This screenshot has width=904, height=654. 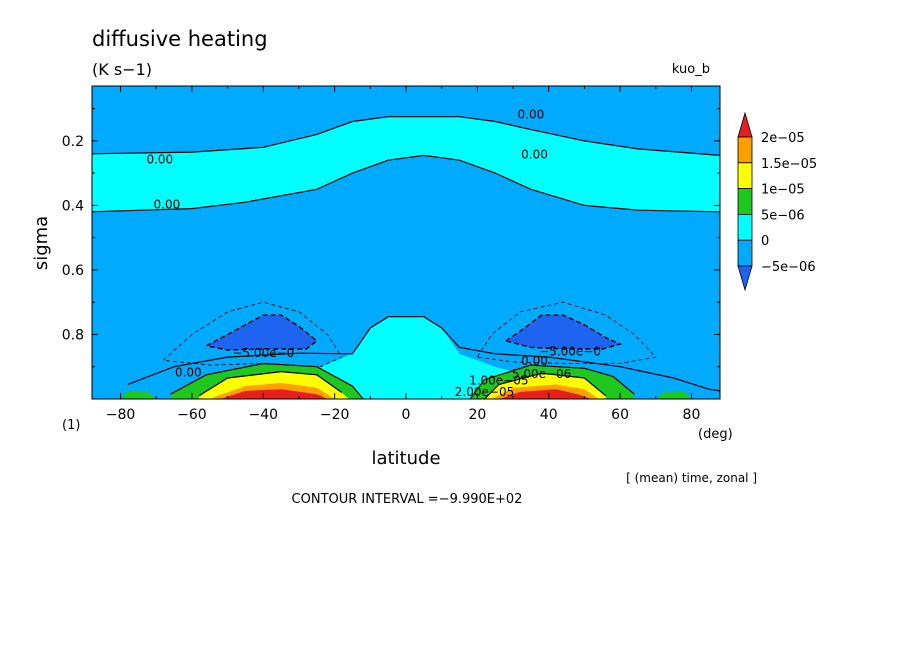 I want to click on x-tick-label-8: 80, so click(x=692, y=415).